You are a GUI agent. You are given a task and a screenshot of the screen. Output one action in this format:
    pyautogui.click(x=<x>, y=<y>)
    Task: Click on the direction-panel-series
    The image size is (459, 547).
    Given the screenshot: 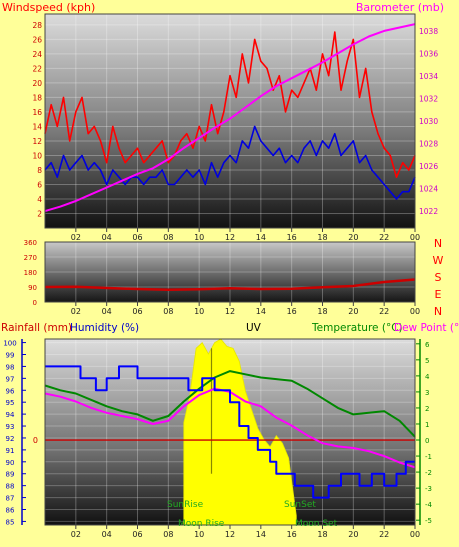 What is the action you would take?
    pyautogui.click(x=230, y=284)
    